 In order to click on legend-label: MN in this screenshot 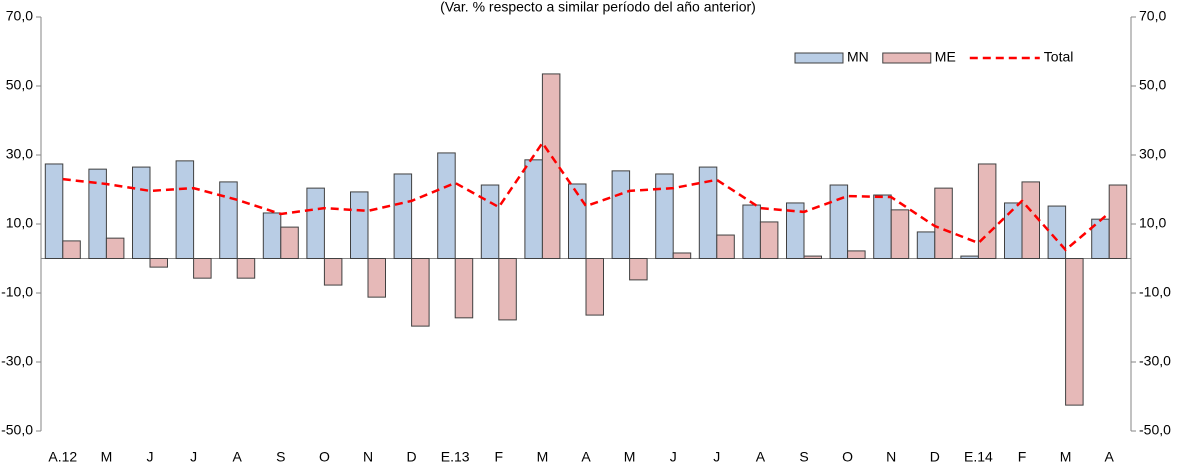, I will do `click(858, 57)`.